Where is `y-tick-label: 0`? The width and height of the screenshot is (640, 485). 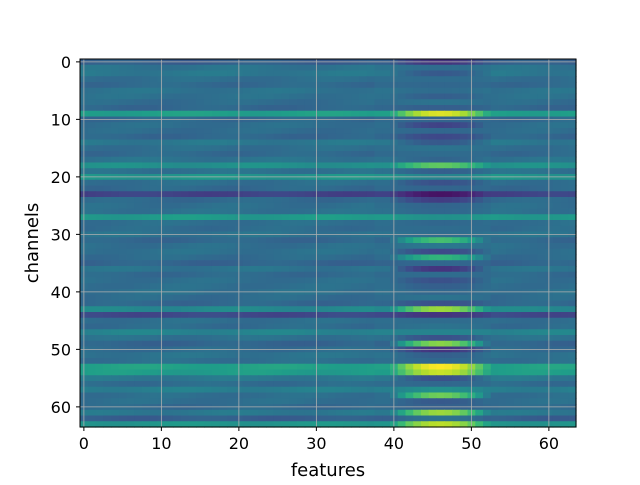
y-tick-label: 0 is located at coordinates (66, 62).